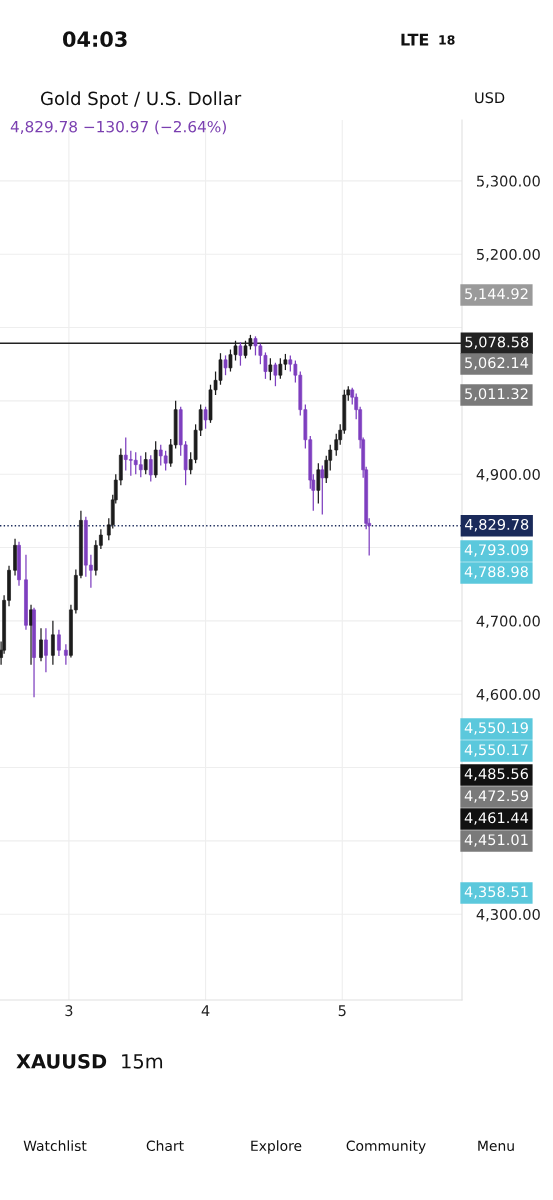 The width and height of the screenshot is (553, 1200). Describe the element at coordinates (447, 40) in the screenshot. I see `text: 18` at that location.